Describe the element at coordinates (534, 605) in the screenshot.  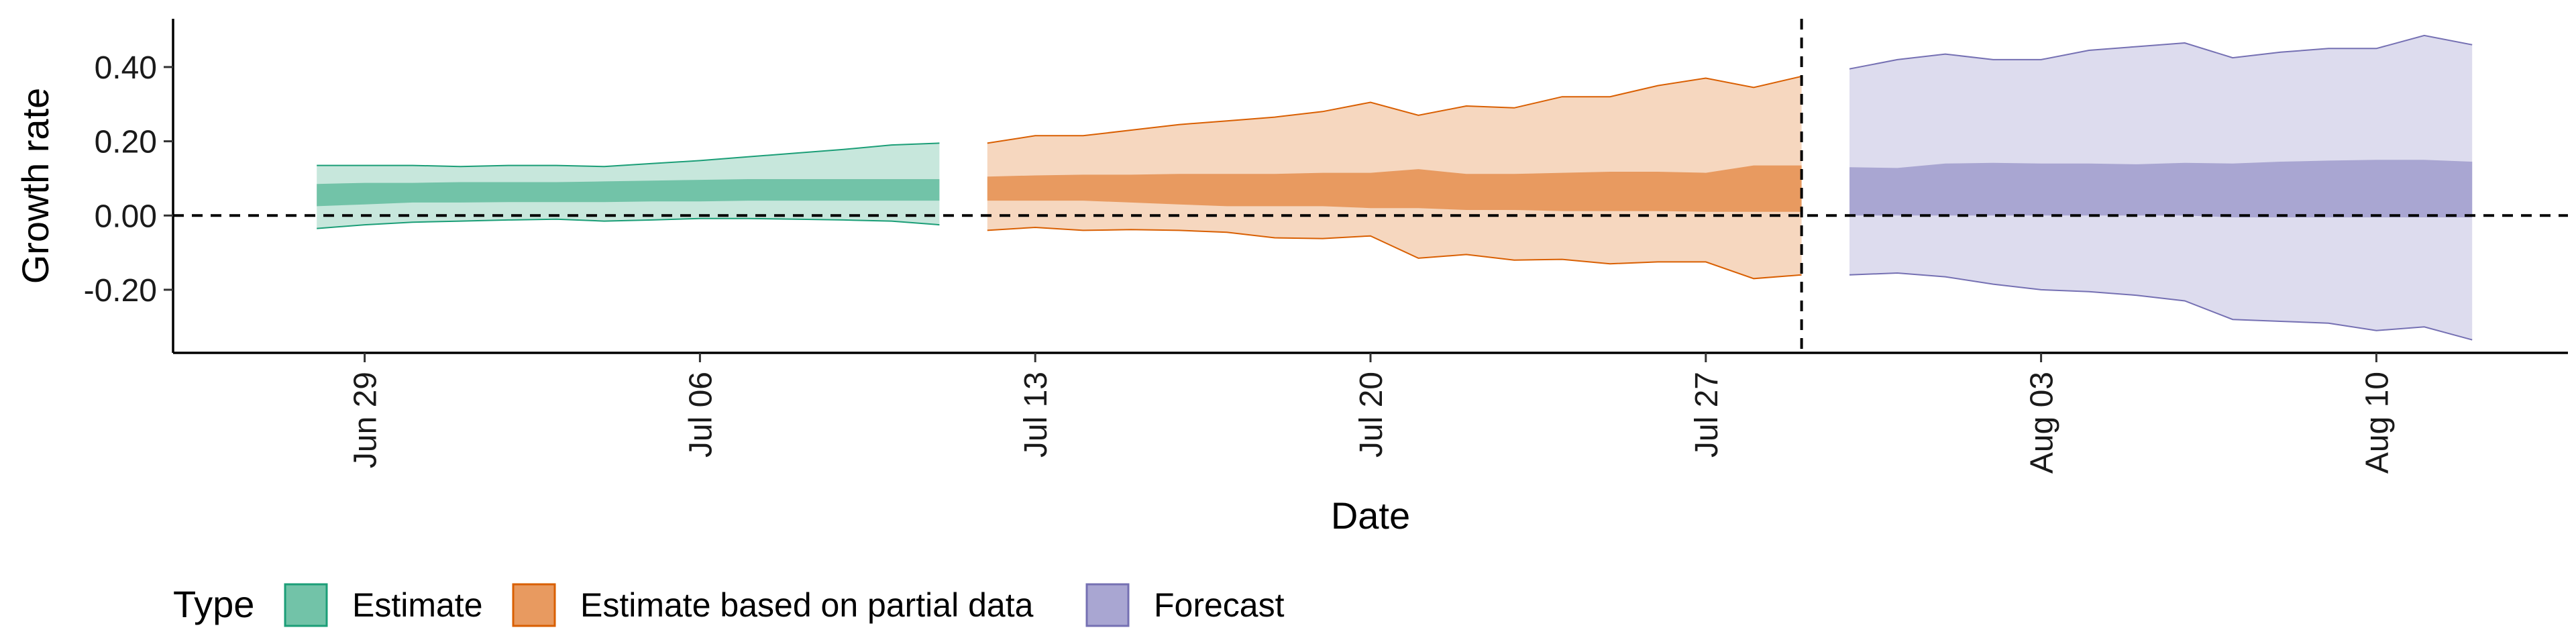
I see `legend-key-estimate-based-on-partial-data` at that location.